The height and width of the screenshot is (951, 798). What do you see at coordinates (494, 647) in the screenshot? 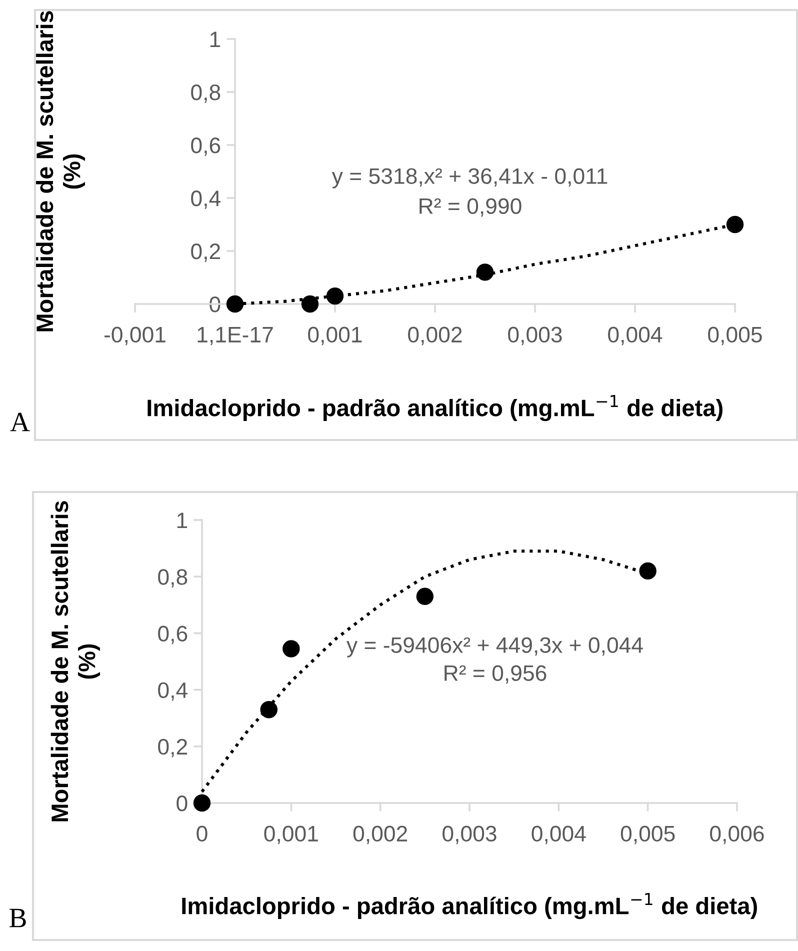
I see `annotation: y = -59406x² + 449,3x + 0,044` at bounding box center [494, 647].